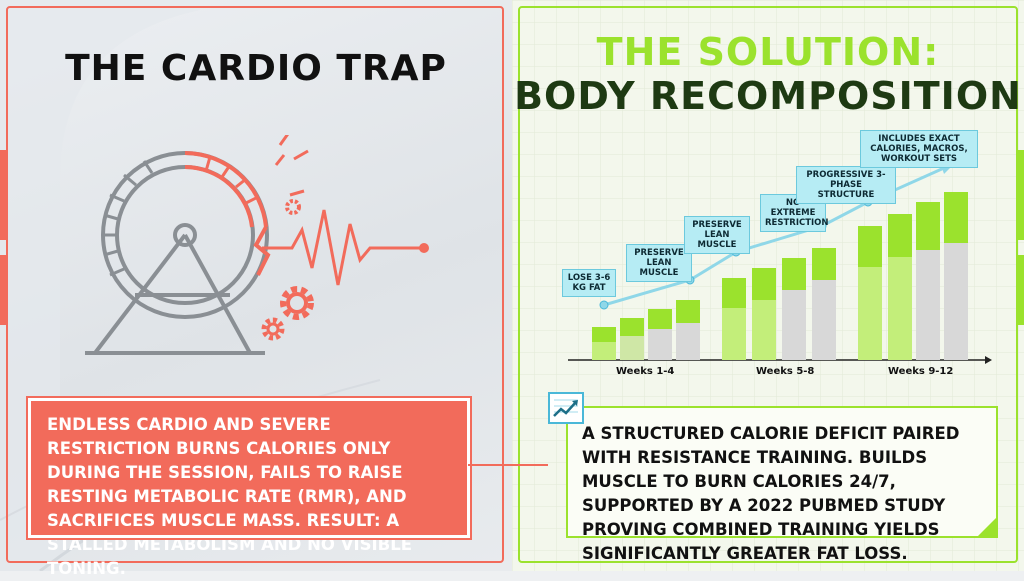  I want to click on right-title-line1: THE SOLUTION:, so click(768, 52).